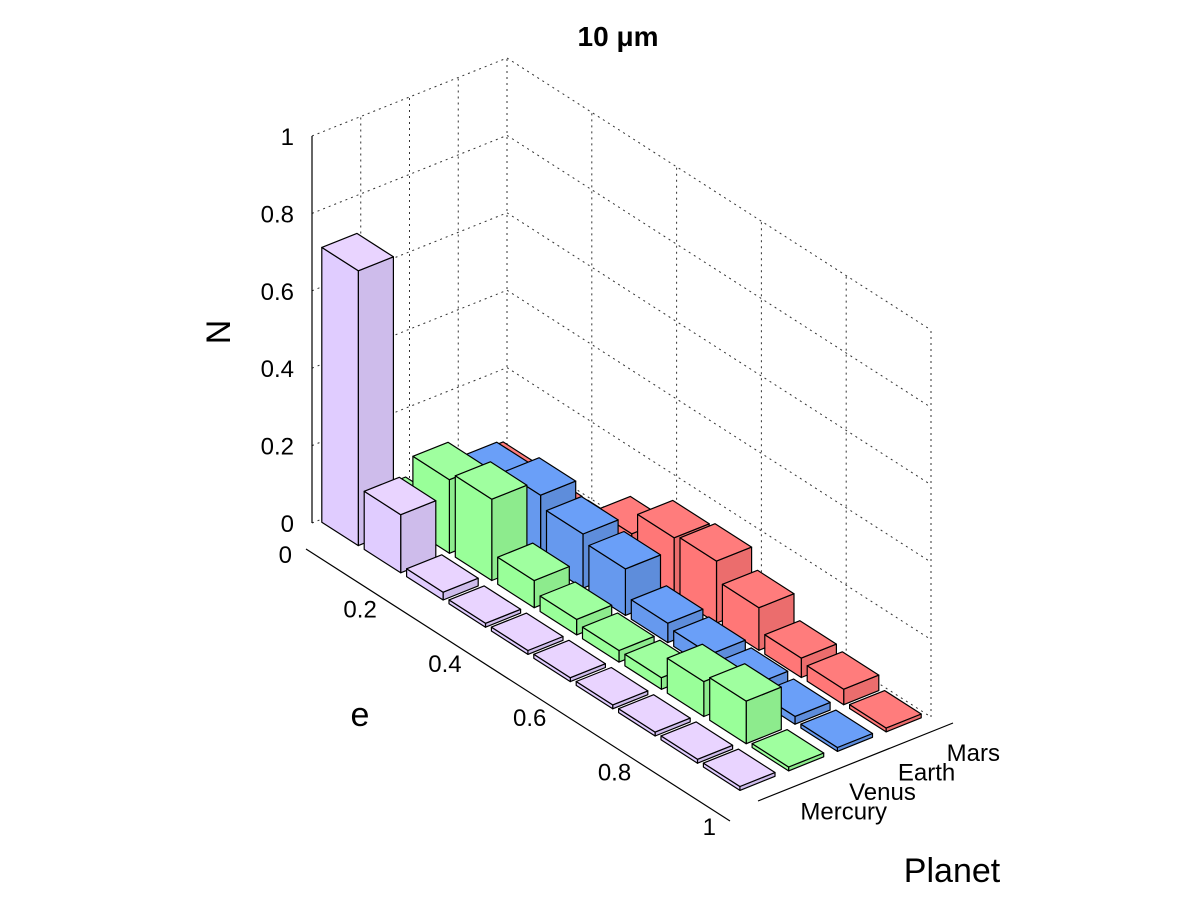 This screenshot has height=900, width=1200. What do you see at coordinates (360, 715) in the screenshot?
I see `x-axis-label: e` at bounding box center [360, 715].